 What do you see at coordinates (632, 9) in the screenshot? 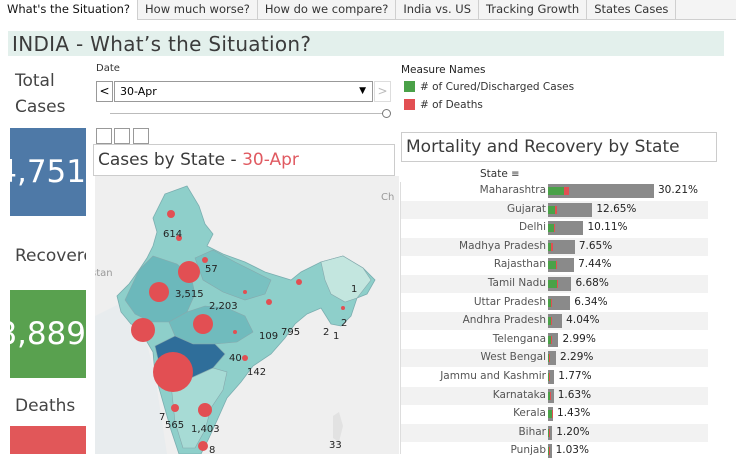
I see `tab-states-cases: States Cases` at bounding box center [632, 9].